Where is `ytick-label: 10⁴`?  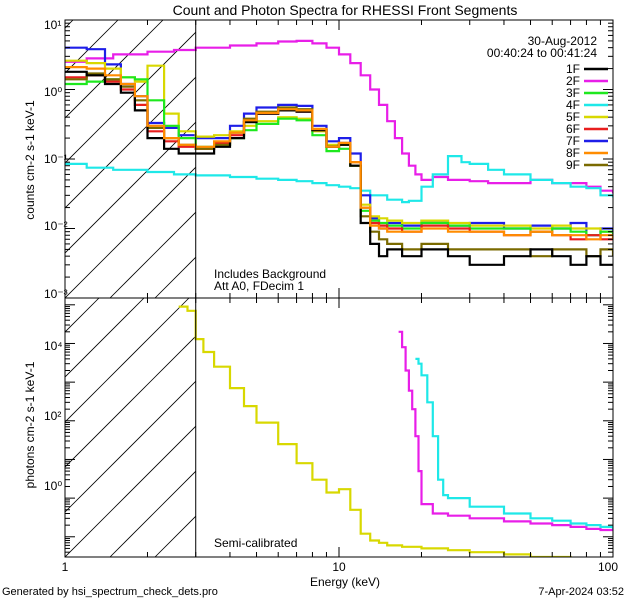
ytick-label: 10⁴ is located at coordinates (53, 346).